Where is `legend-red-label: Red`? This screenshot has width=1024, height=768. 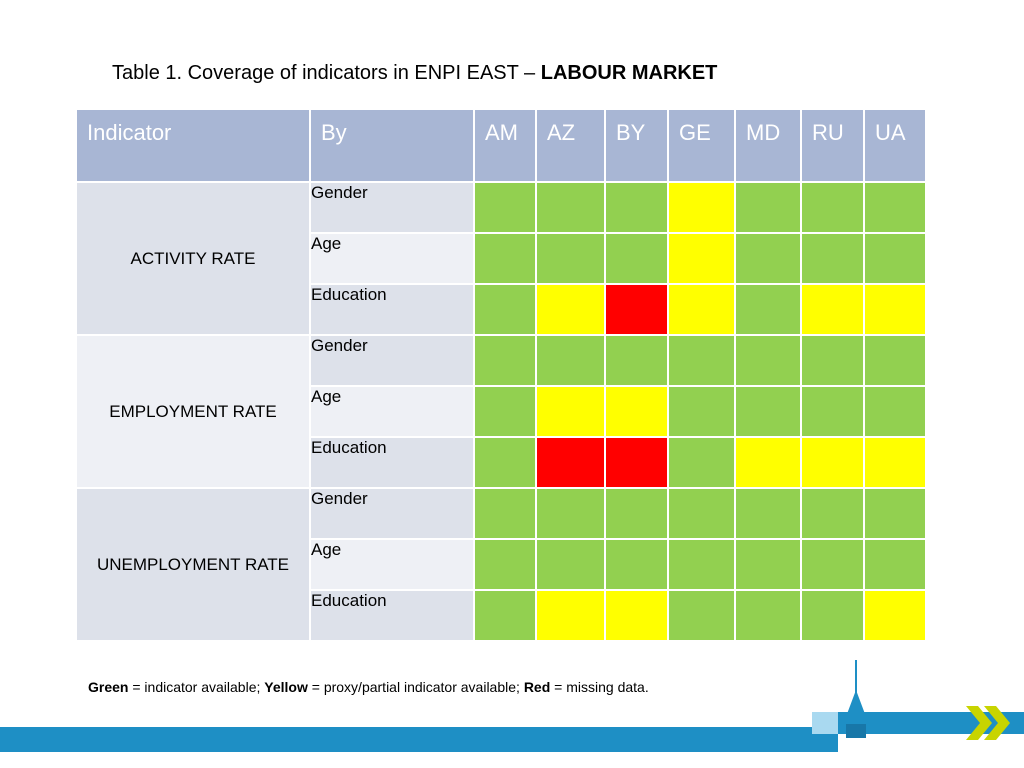
legend-red-label: Red is located at coordinates (537, 687).